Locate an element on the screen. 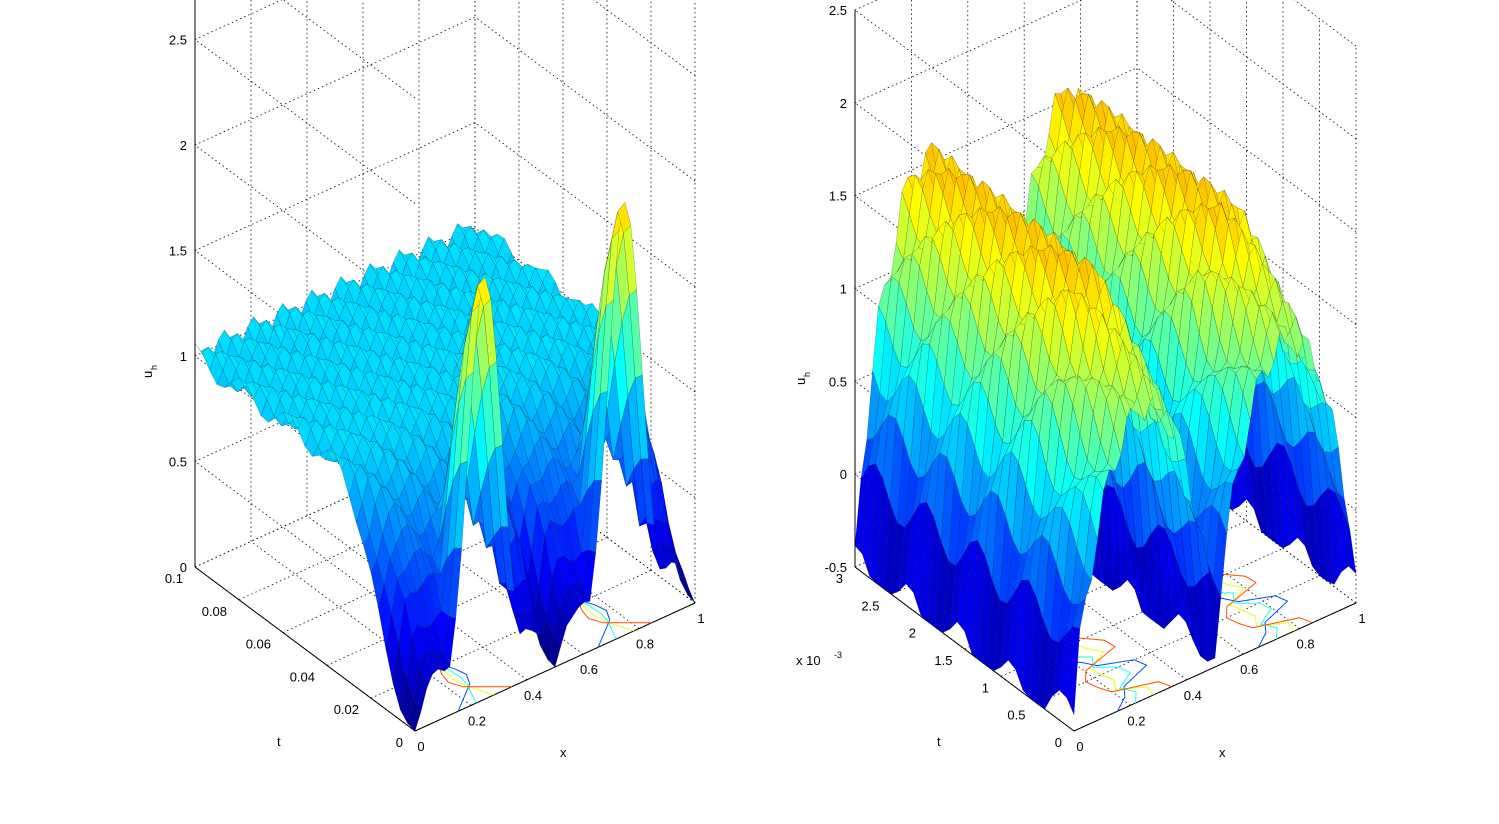 This screenshot has width=1499, height=824. left-t-axis-label: t is located at coordinates (279, 741).